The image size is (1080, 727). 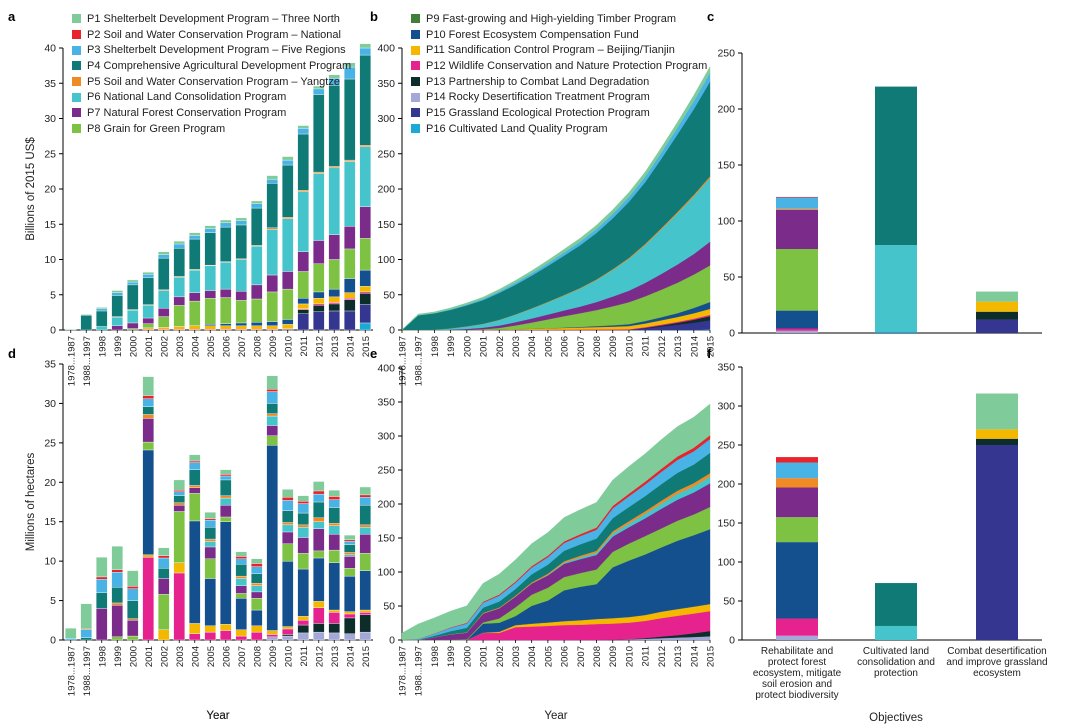 What do you see at coordinates (374, 353) in the screenshot?
I see `panel-letter-e: e` at bounding box center [374, 353].